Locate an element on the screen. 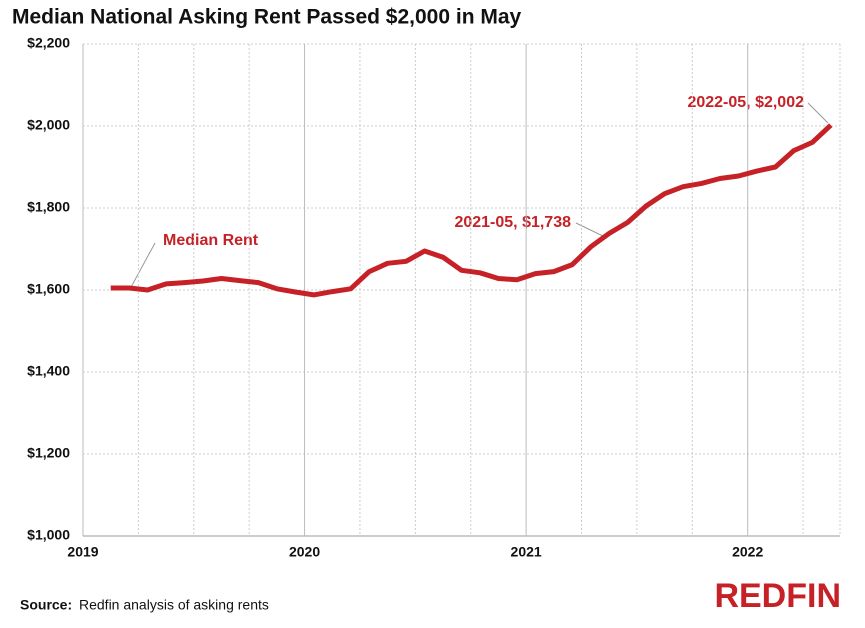 This screenshot has width=865, height=628. y-tick-label: $1,400 is located at coordinates (48, 371).